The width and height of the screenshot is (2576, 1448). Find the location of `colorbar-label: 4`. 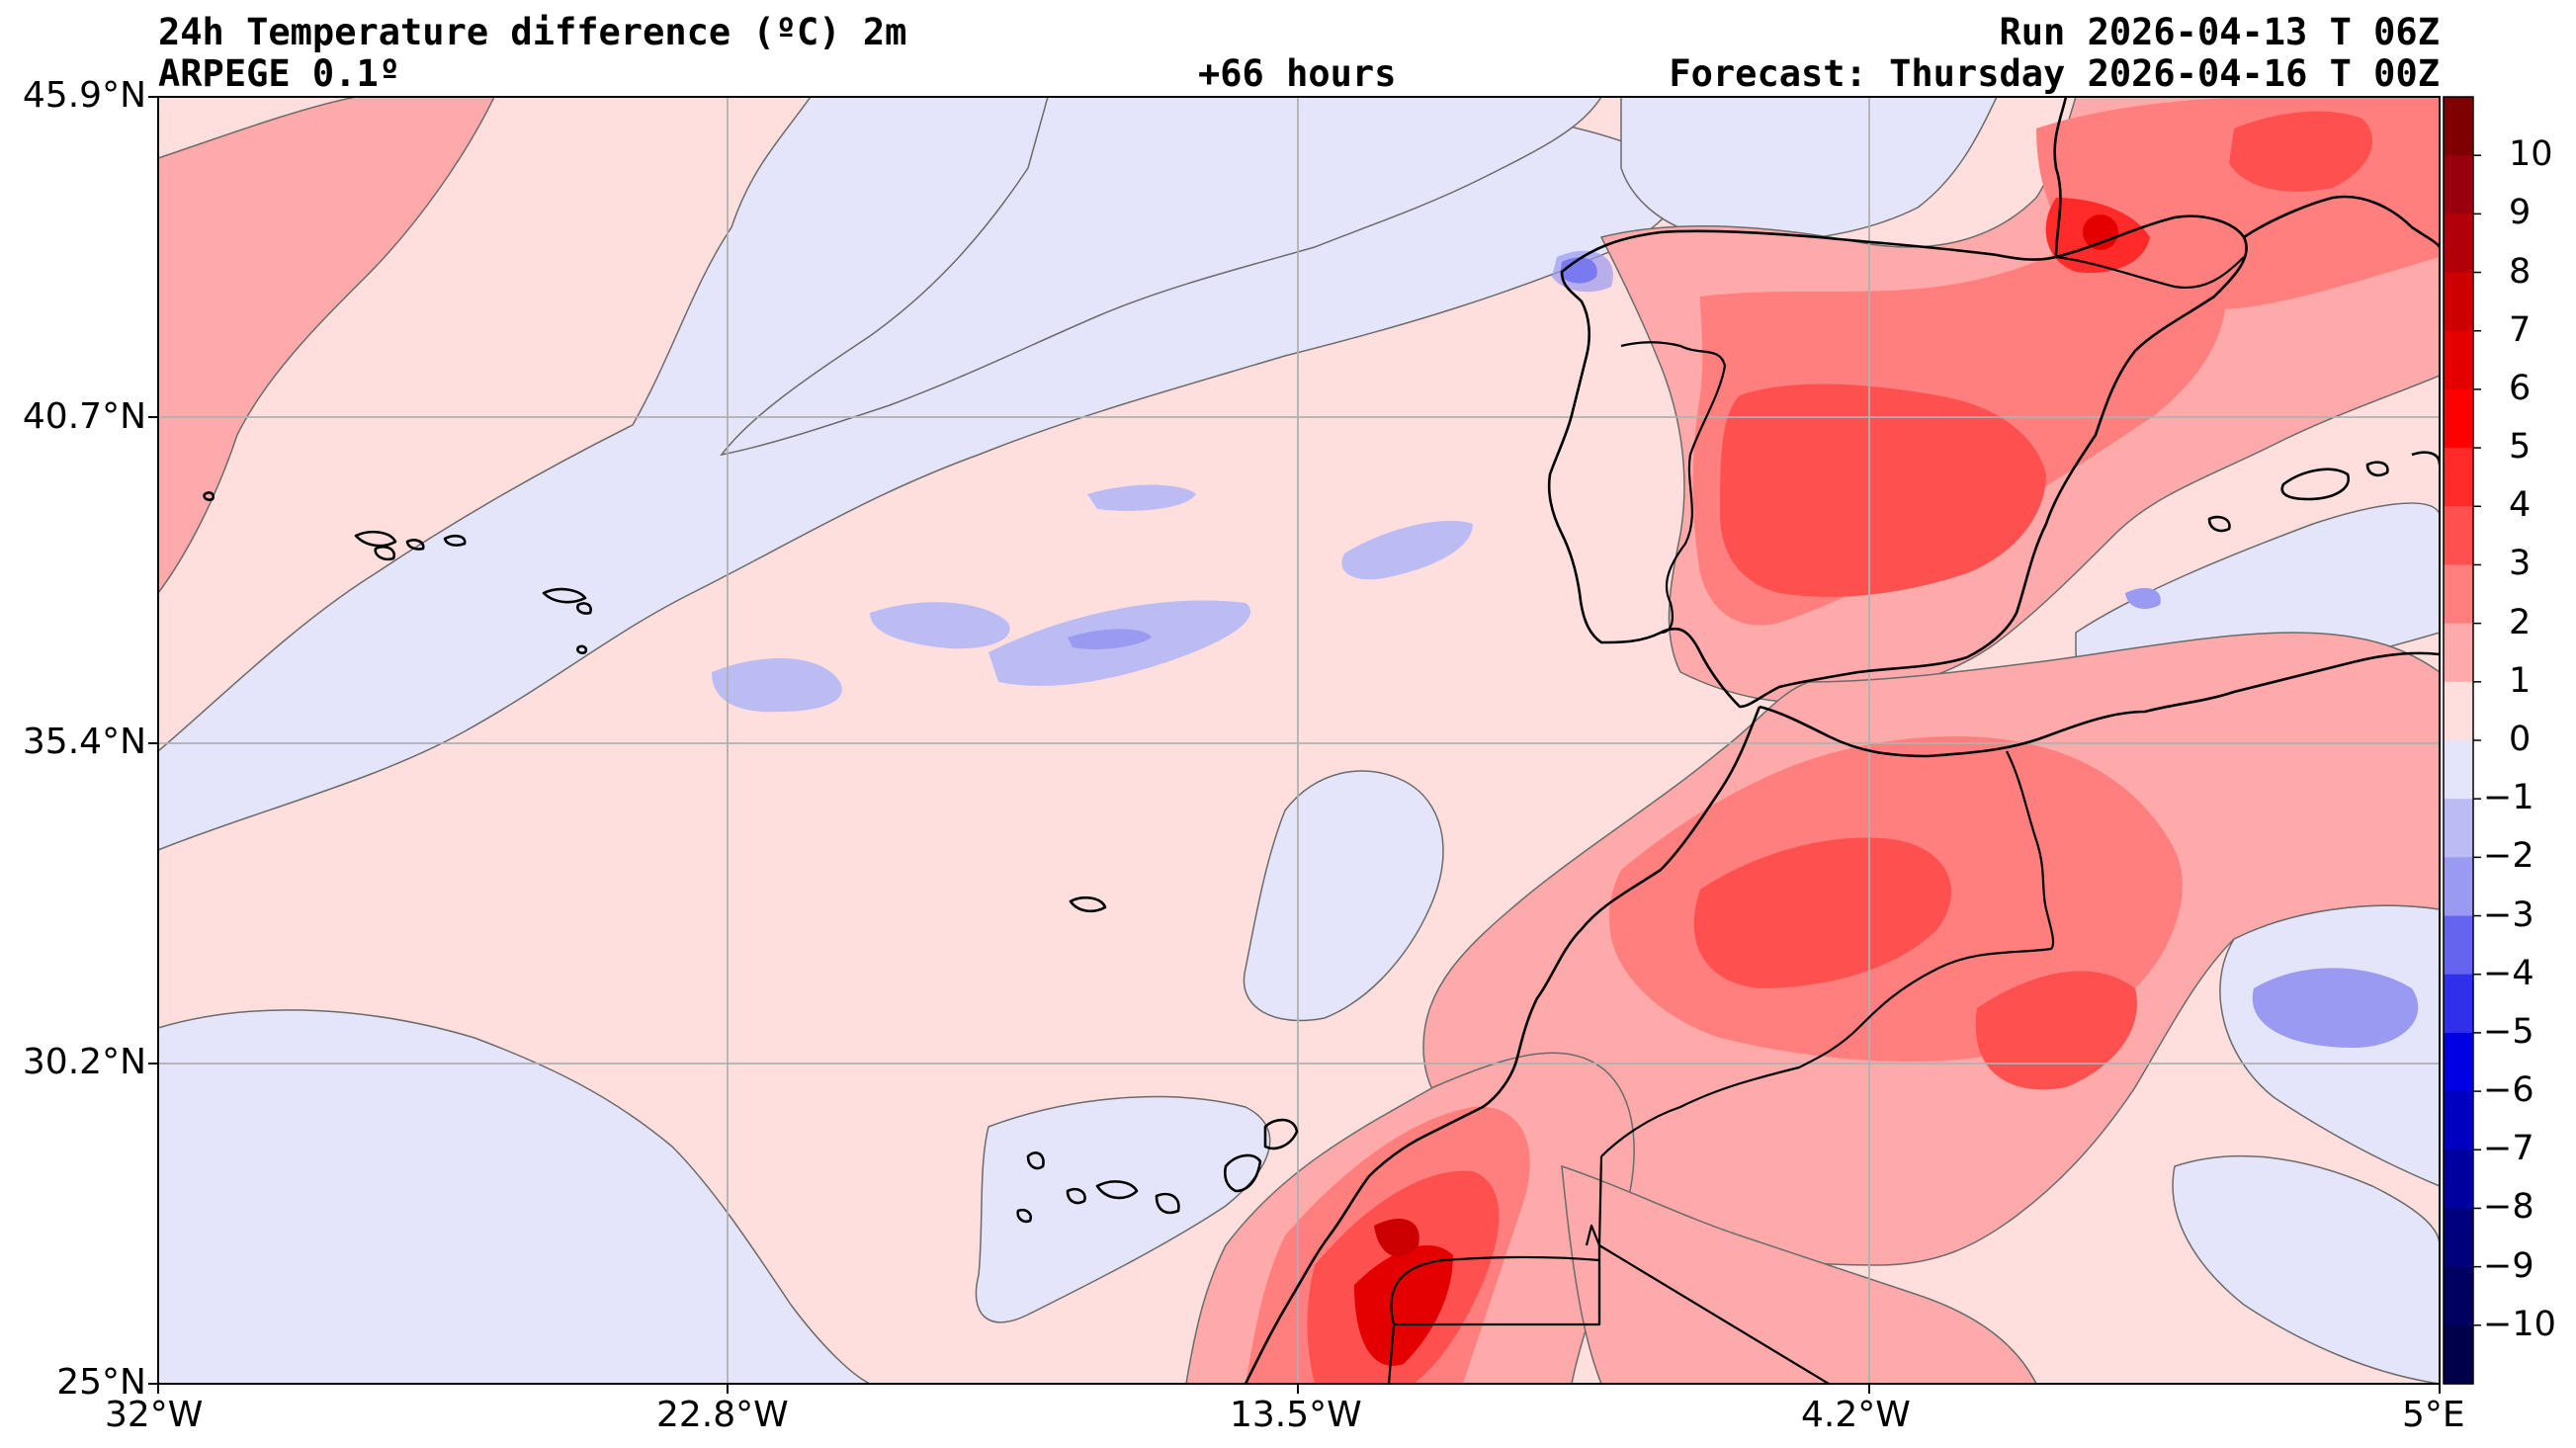

colorbar-label: 4 is located at coordinates (2520, 505).